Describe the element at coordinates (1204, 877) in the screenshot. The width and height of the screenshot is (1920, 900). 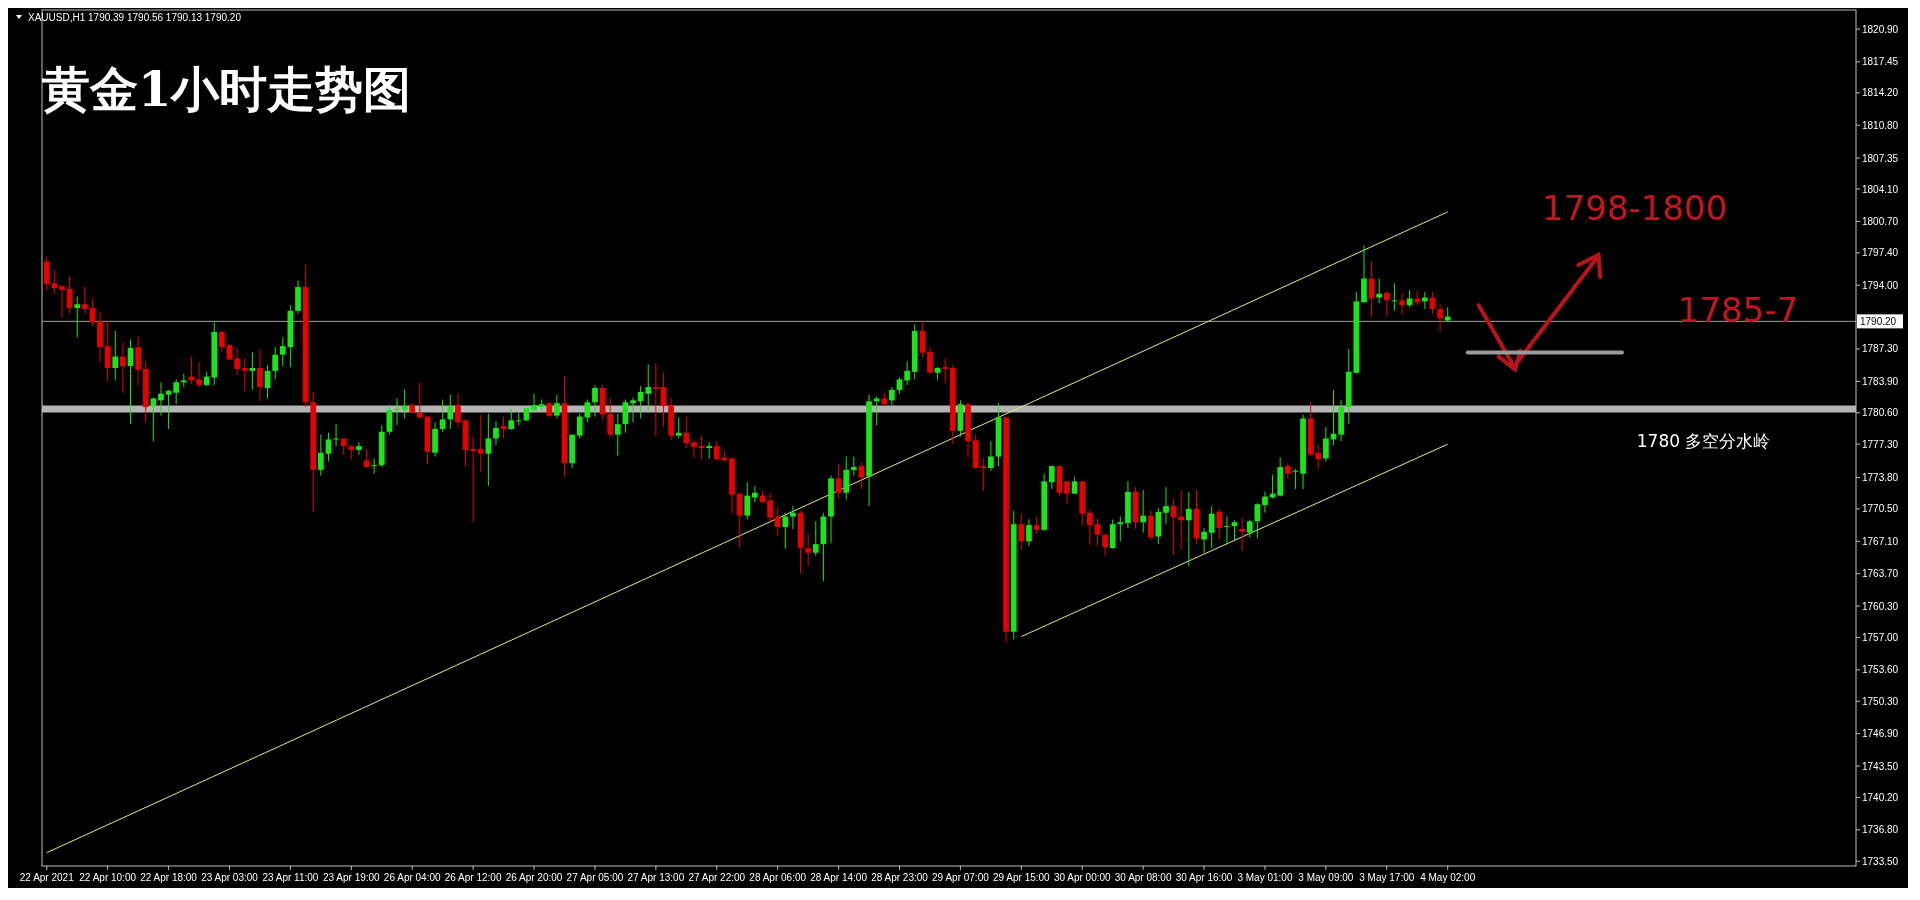
I see `x-tick-label: 30 Apr 16:00` at that location.